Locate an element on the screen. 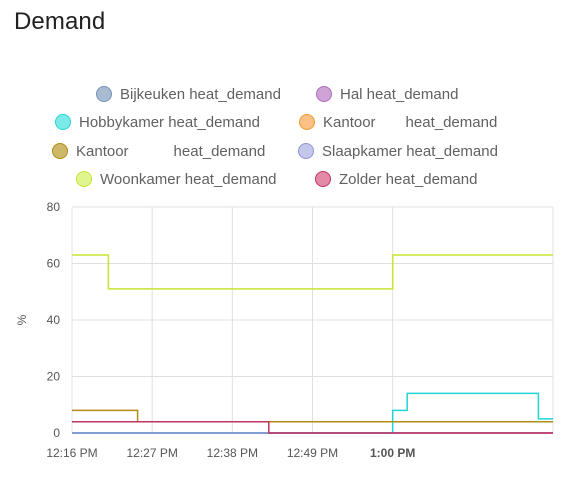  y-tick-label: 20 is located at coordinates (54, 377).